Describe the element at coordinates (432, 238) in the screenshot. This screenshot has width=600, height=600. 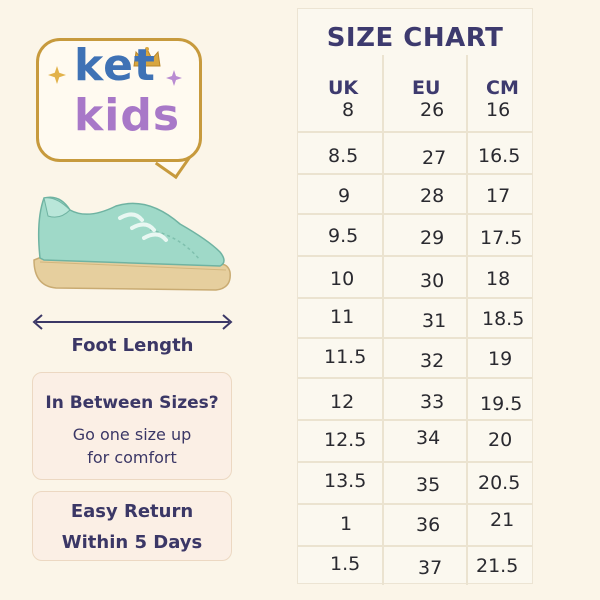
I see `cell-eu: 29` at that location.